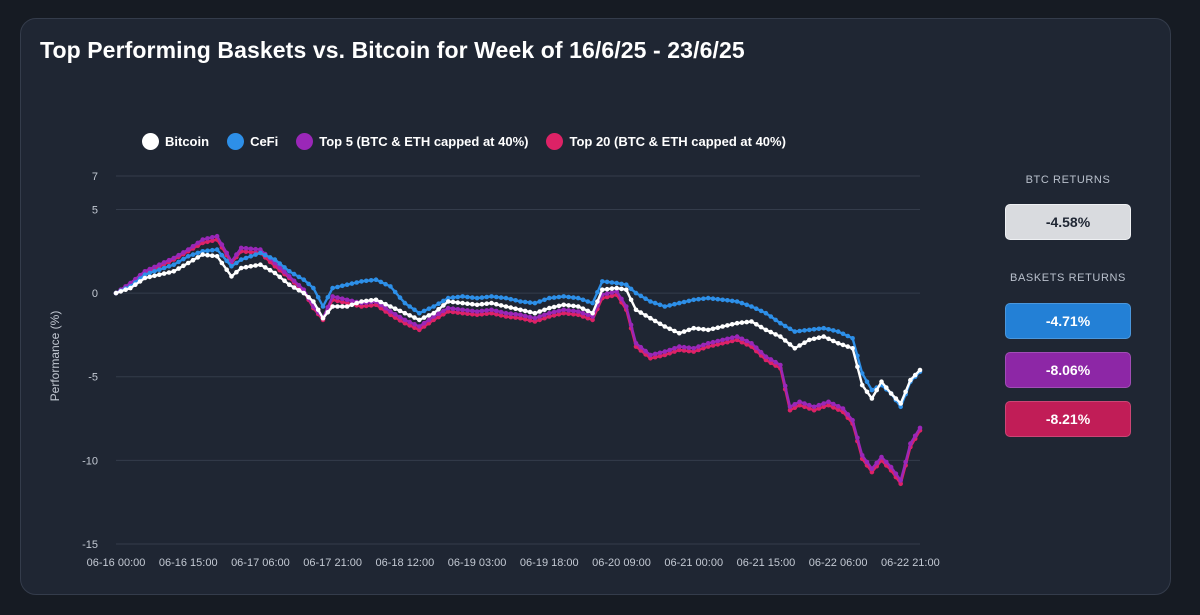 Image resolution: width=1200 pixels, height=615 pixels. What do you see at coordinates (621, 563) in the screenshot?
I see `x-tick-label: 06-20 09:00` at bounding box center [621, 563].